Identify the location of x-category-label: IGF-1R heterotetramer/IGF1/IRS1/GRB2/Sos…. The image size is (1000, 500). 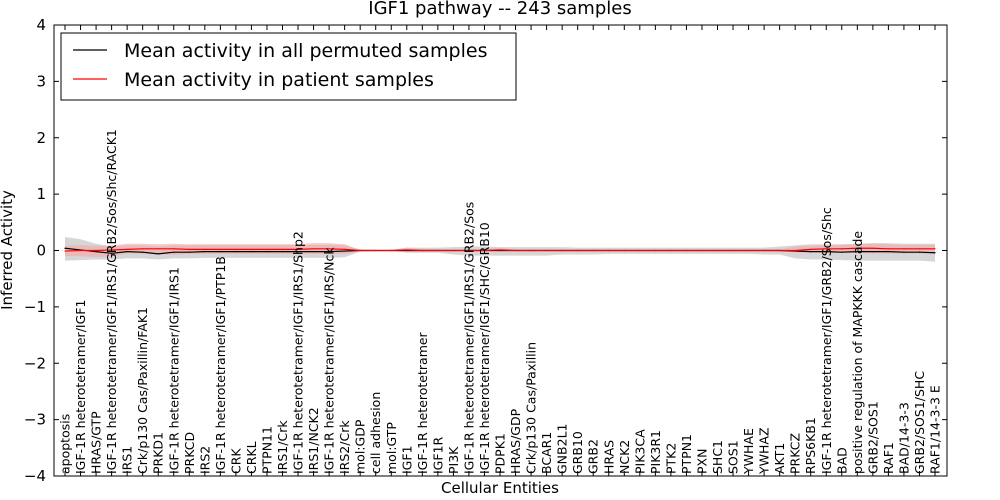
(111, 301).